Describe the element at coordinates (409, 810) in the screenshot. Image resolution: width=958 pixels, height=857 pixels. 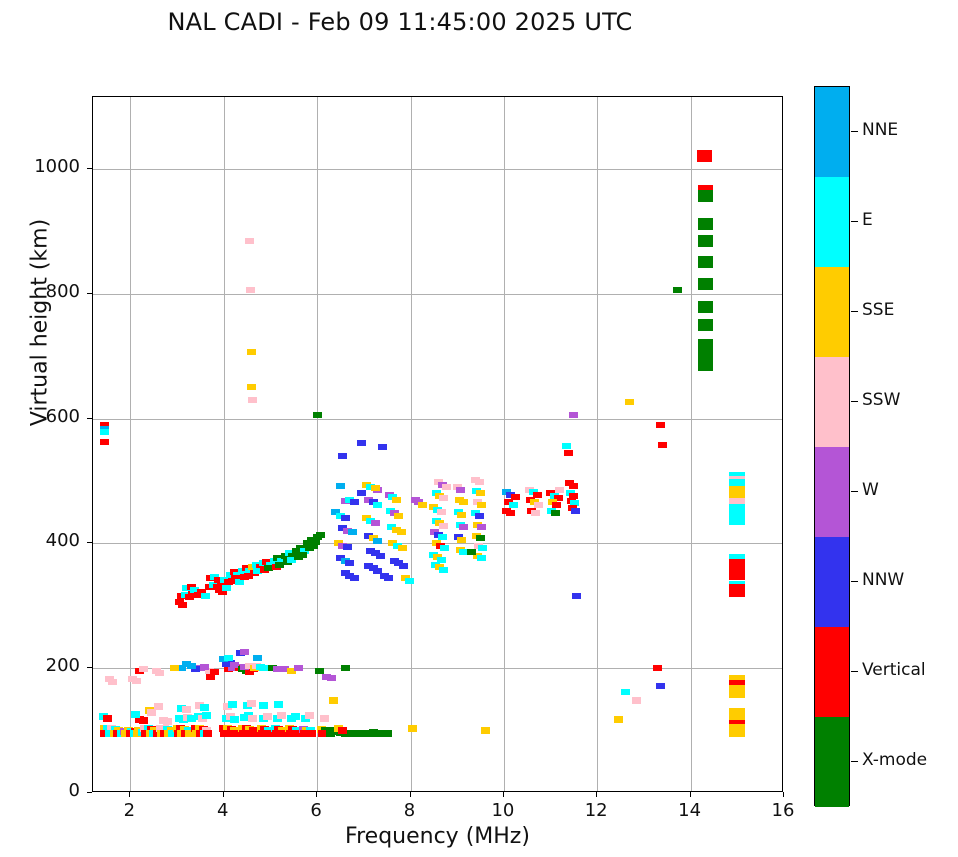
I see `x-tick-label-8: 8` at that location.